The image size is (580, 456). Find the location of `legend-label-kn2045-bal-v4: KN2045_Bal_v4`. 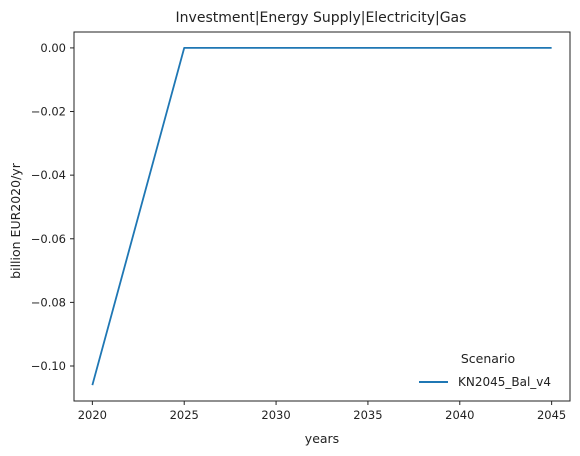

legend-label-kn2045-bal-v4: KN2045_Bal_v4 is located at coordinates (504, 382).